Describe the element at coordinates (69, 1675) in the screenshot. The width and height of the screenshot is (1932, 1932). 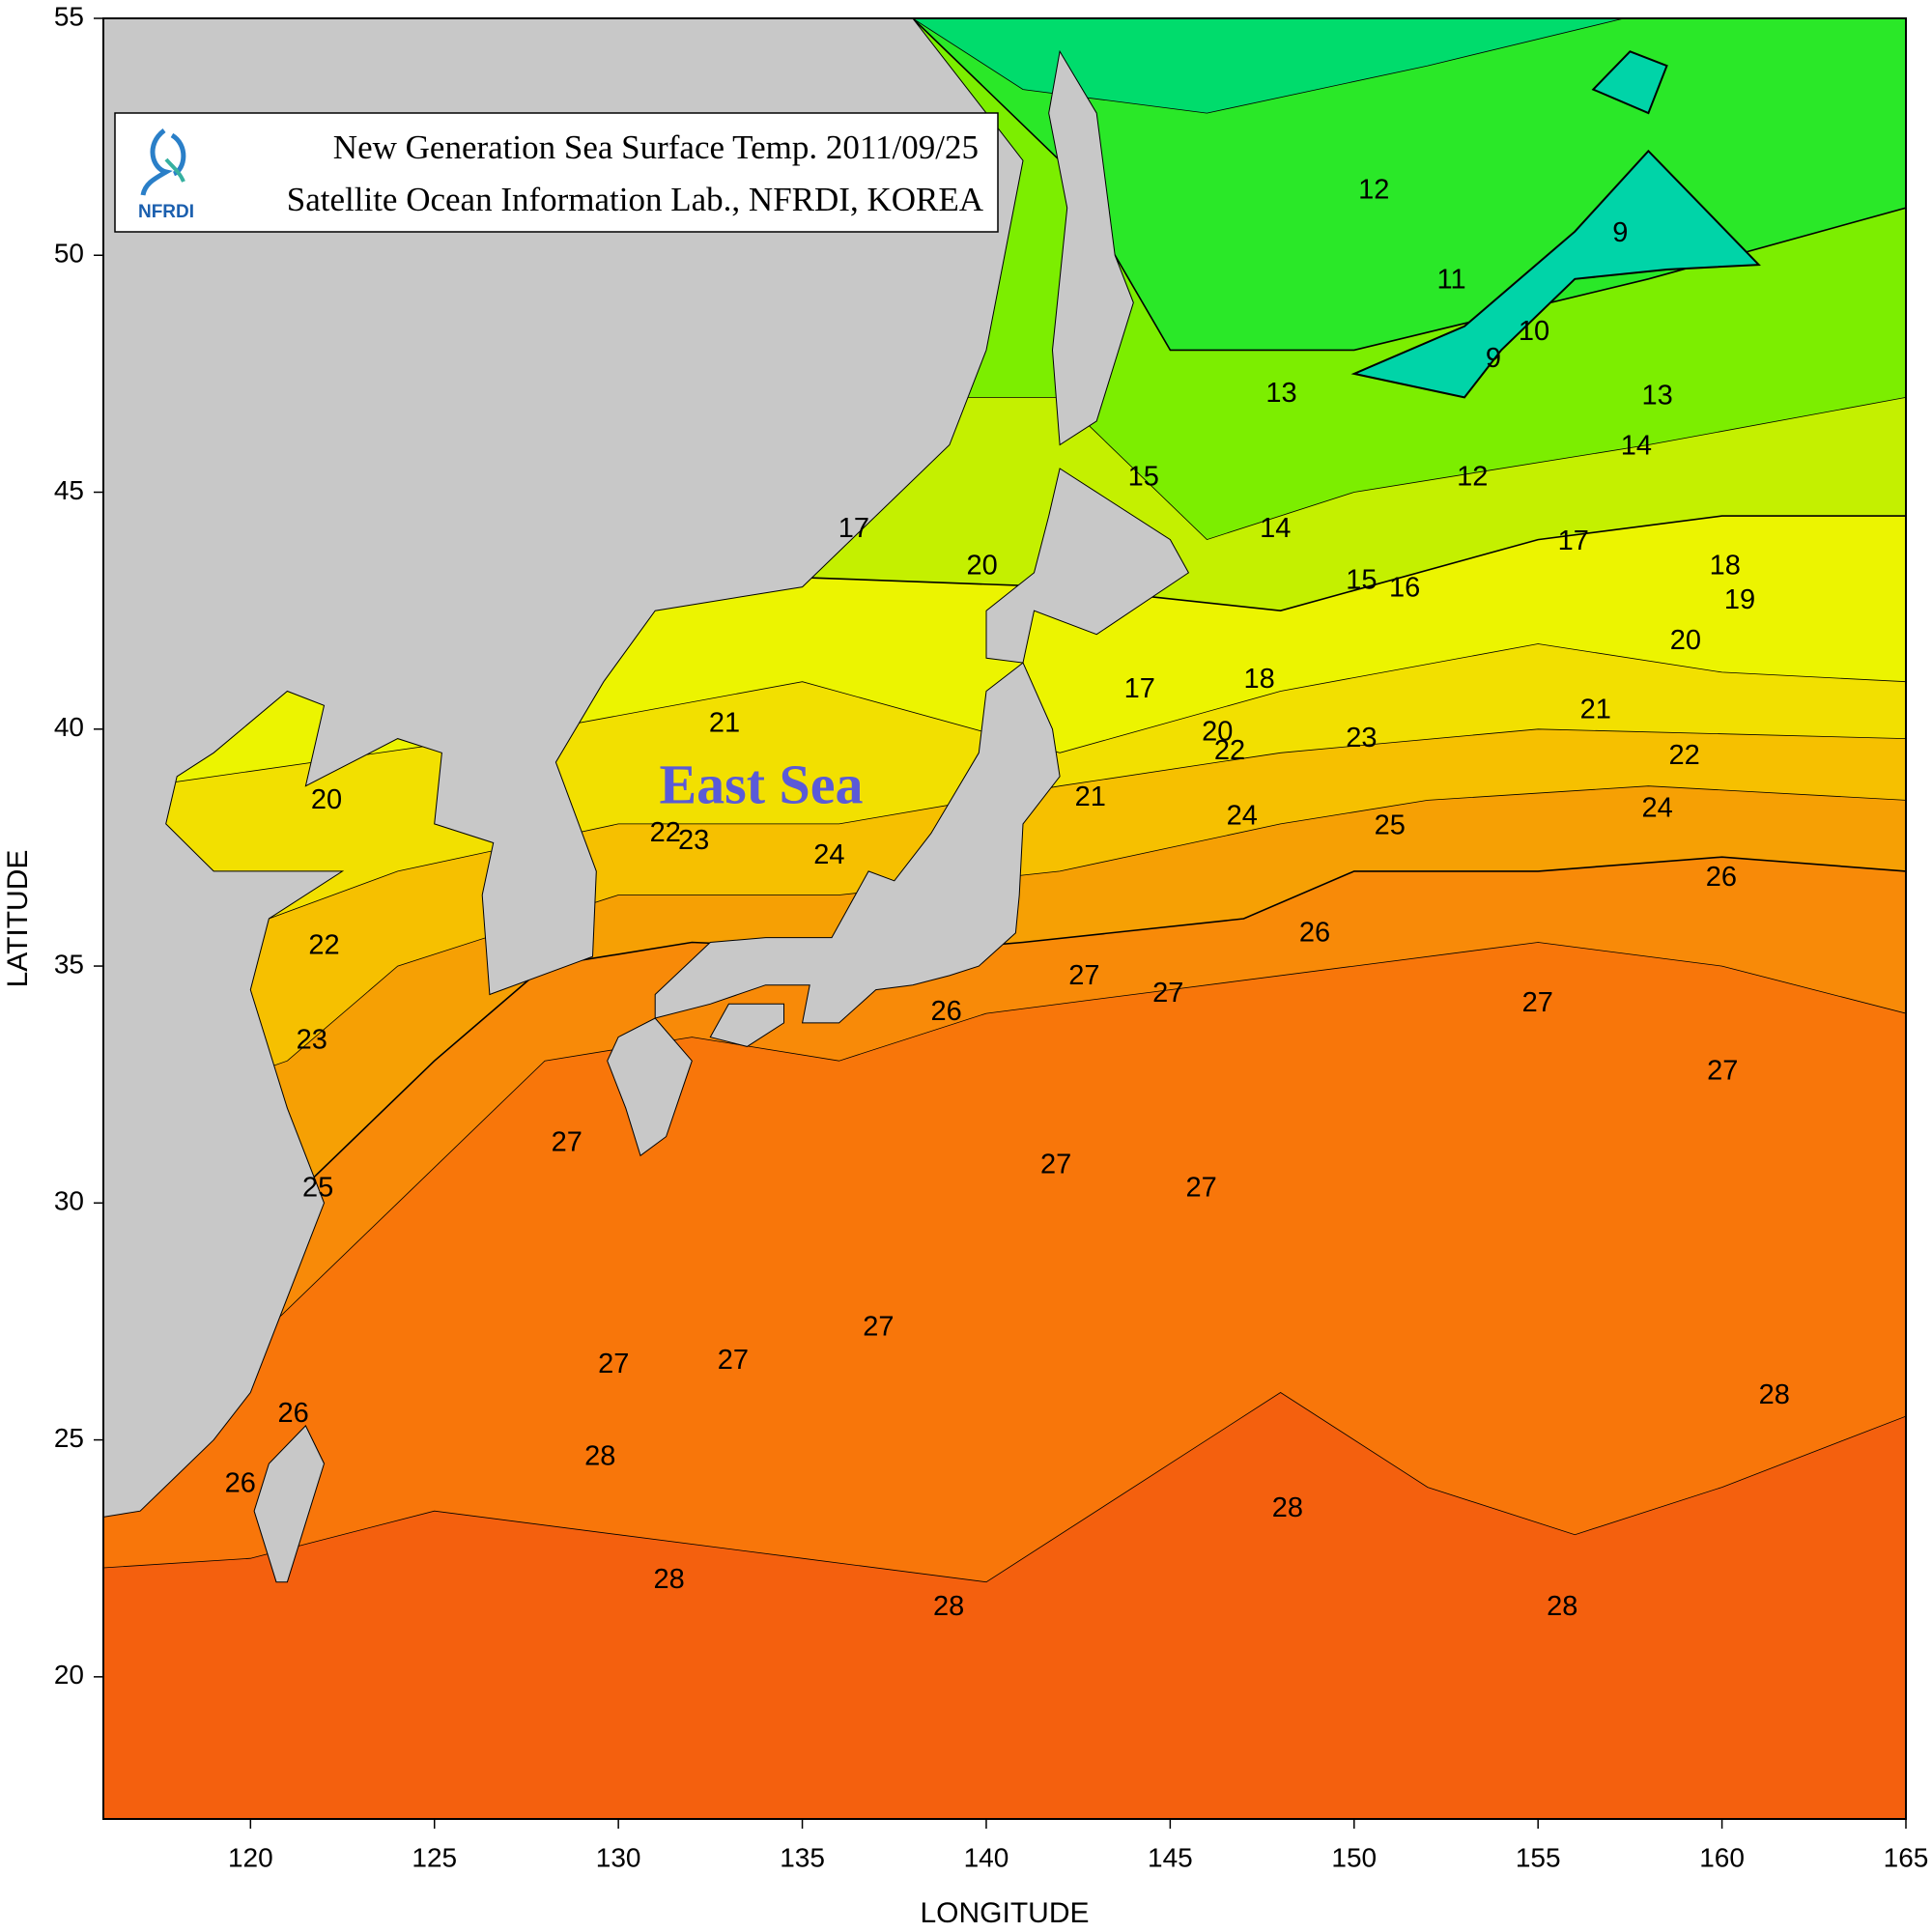
I see `y-tick-label: 20` at that location.